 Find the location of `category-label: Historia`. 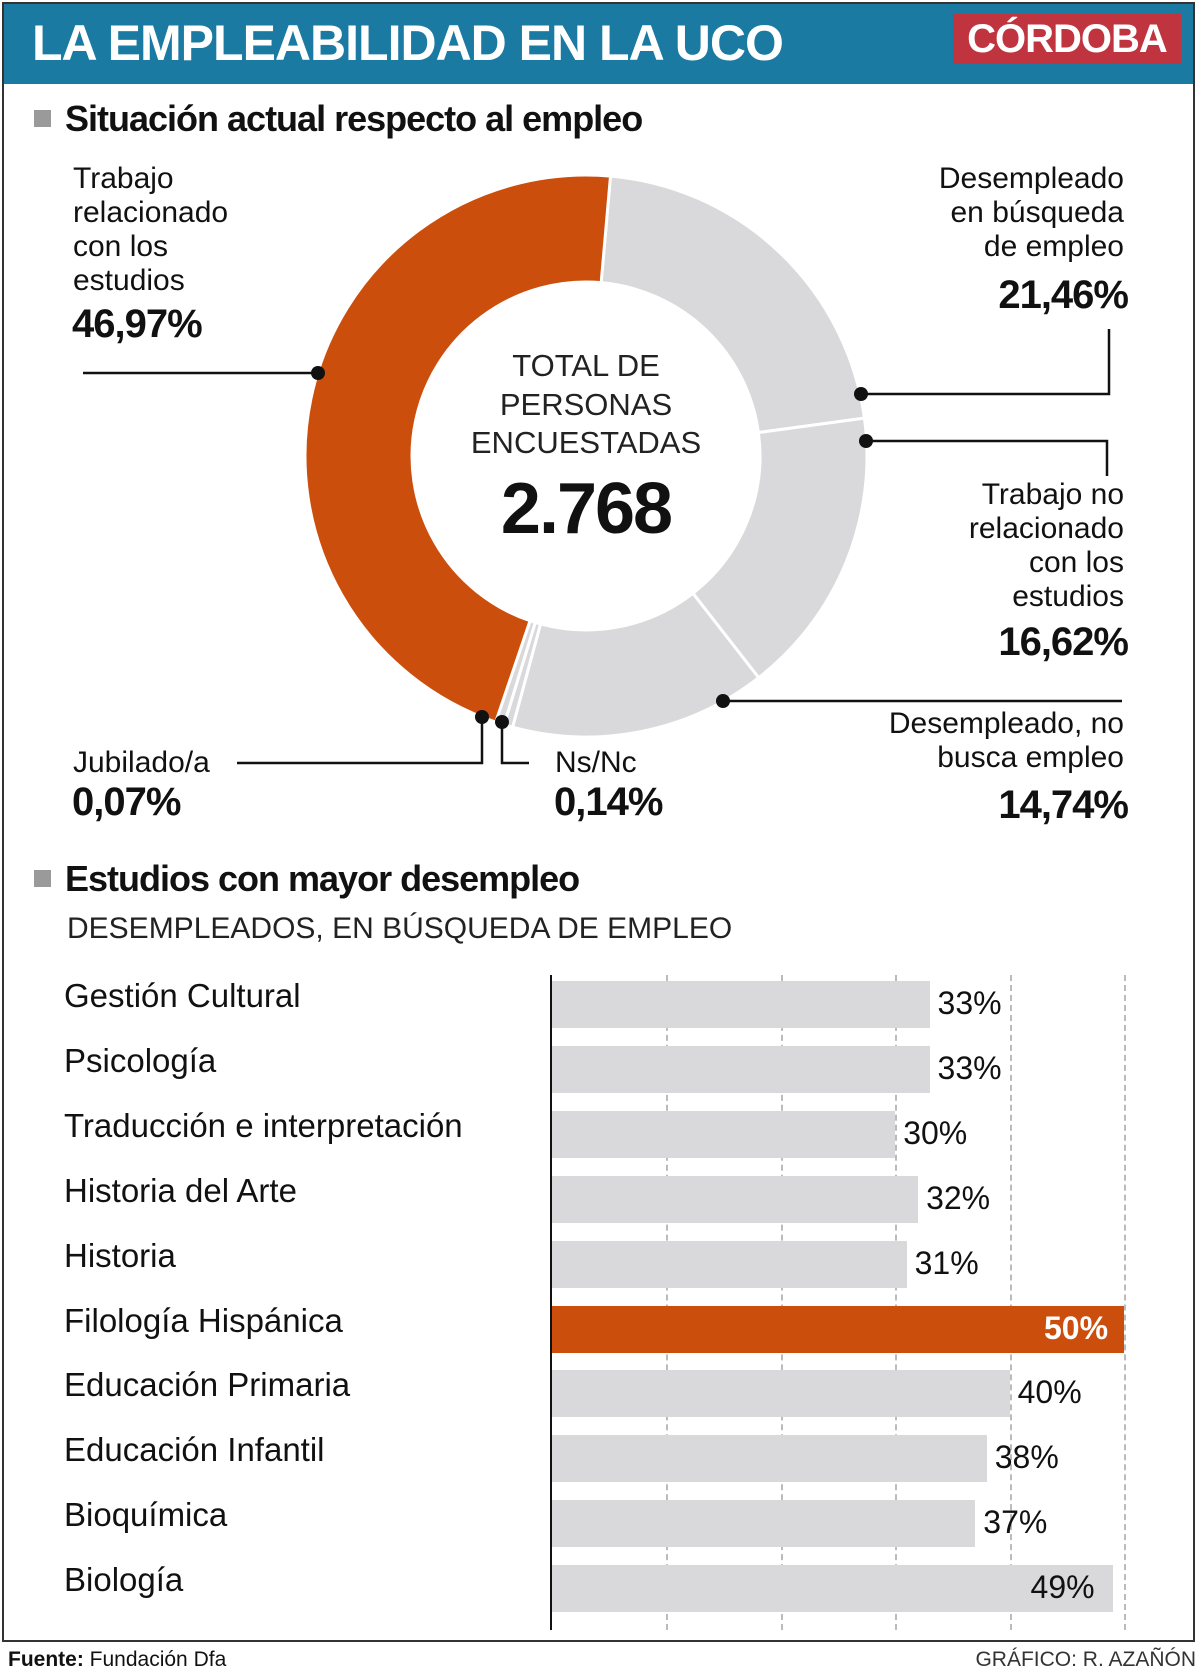

category-label: Historia is located at coordinates (120, 1255).